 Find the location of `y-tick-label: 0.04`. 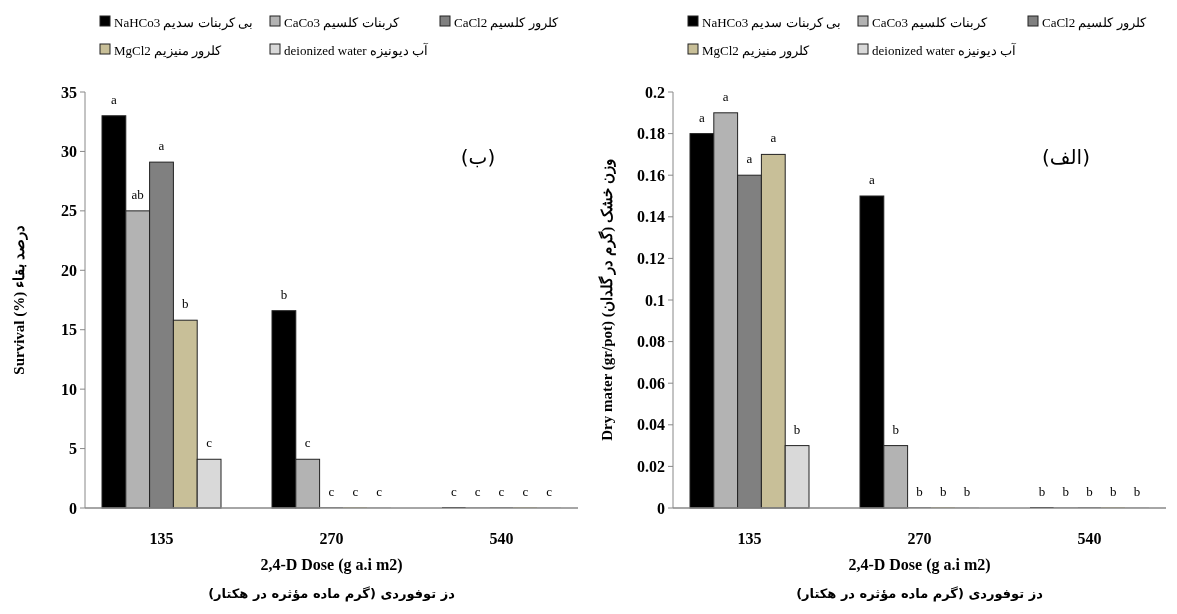

y-tick-label: 0.04 is located at coordinates (651, 425).